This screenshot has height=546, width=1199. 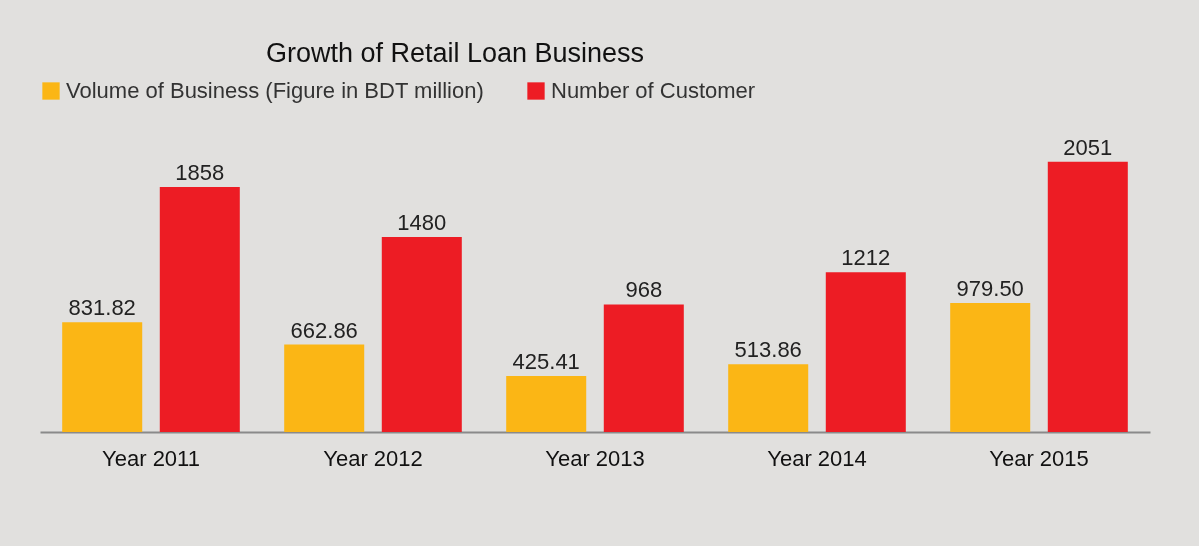 What do you see at coordinates (1039, 458) in the screenshot?
I see `x-tick-label: Year 2015` at bounding box center [1039, 458].